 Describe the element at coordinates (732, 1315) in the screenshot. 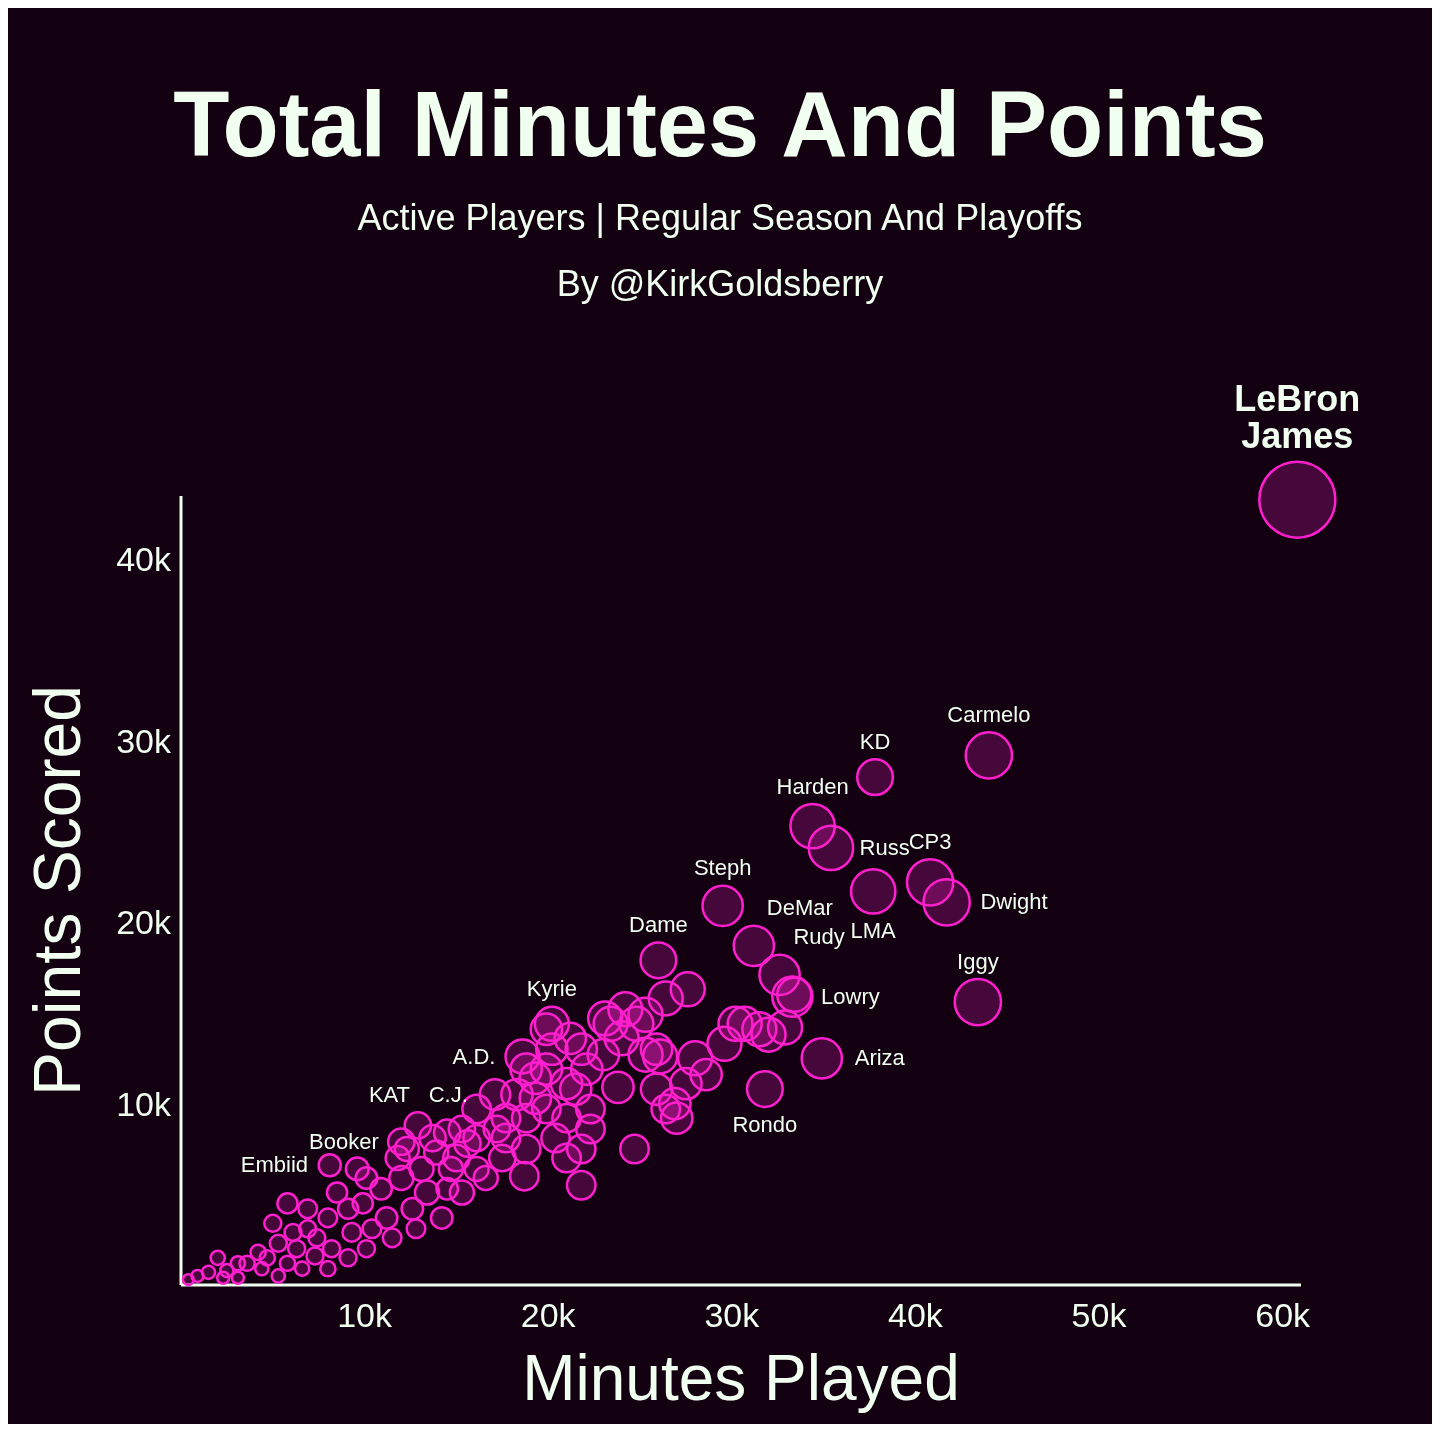

I see `x-tick-label: 30k` at that location.